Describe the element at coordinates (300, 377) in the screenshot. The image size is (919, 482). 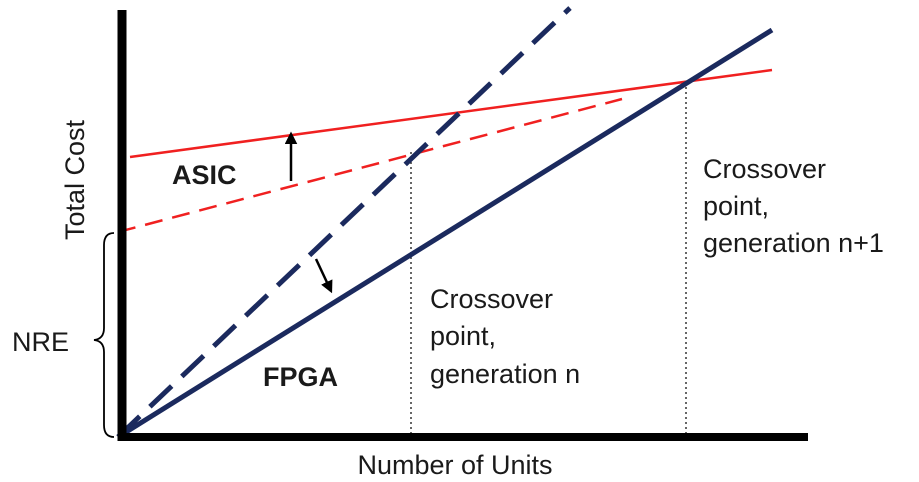
I see `fpga-label: FPGA` at that location.